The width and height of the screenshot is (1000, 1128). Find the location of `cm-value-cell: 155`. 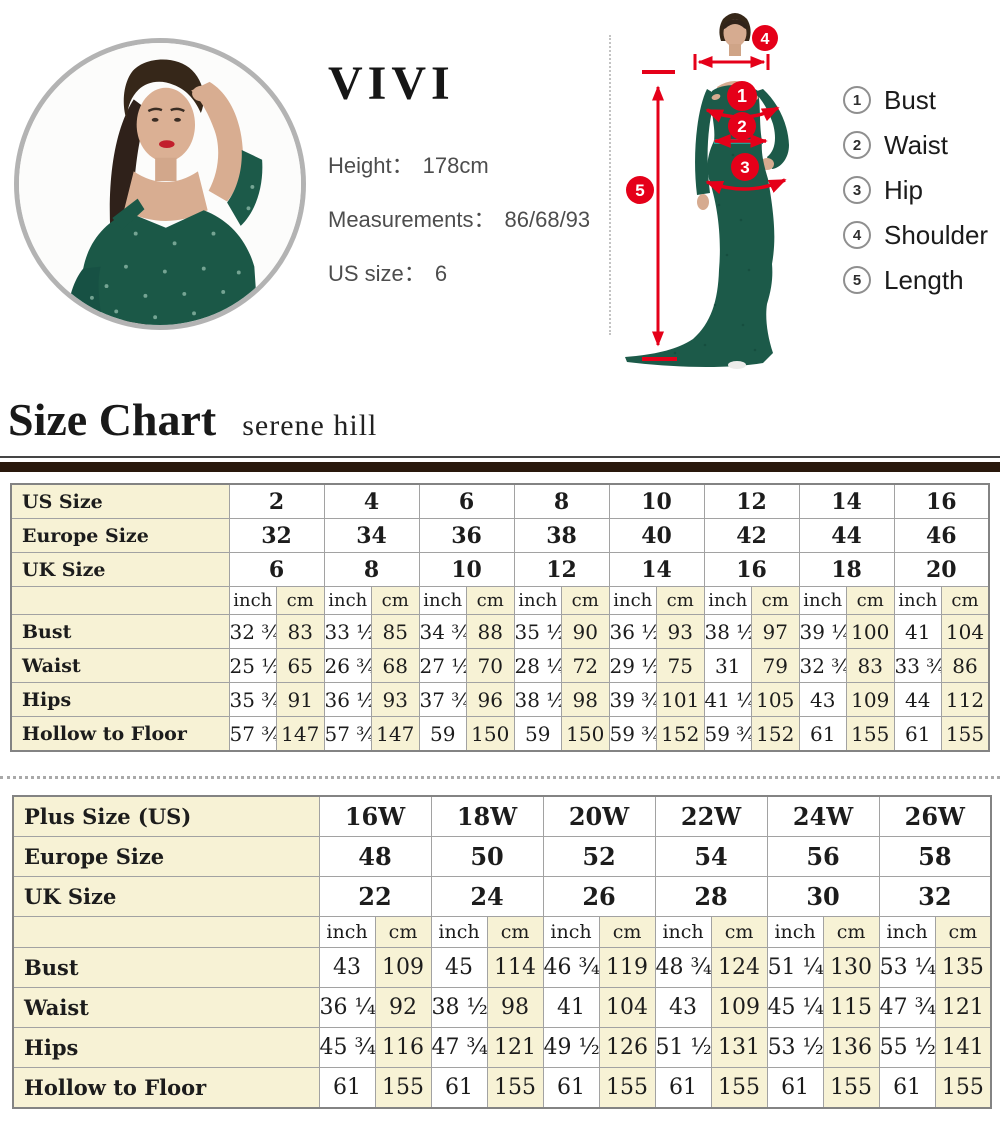

cm-value-cell: 155 is located at coordinates (963, 1088).